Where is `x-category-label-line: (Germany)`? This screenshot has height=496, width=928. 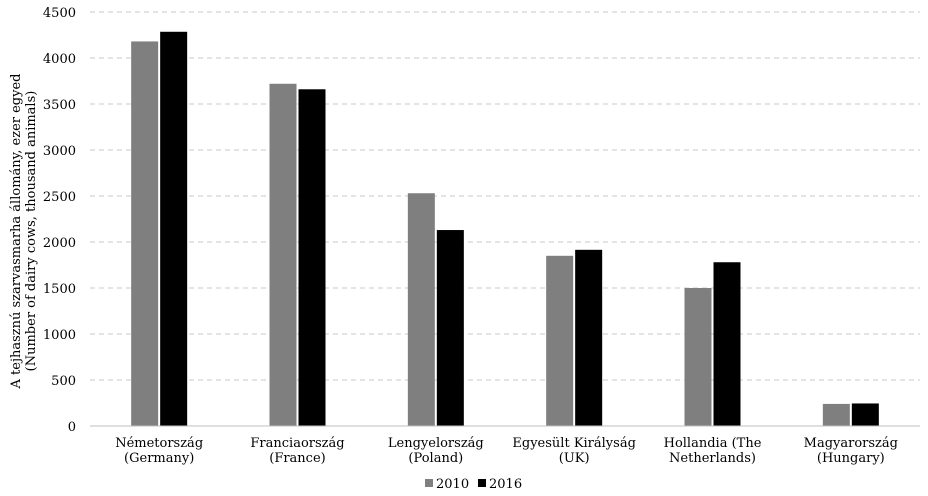
x-category-label-line: (Germany) is located at coordinates (159, 458).